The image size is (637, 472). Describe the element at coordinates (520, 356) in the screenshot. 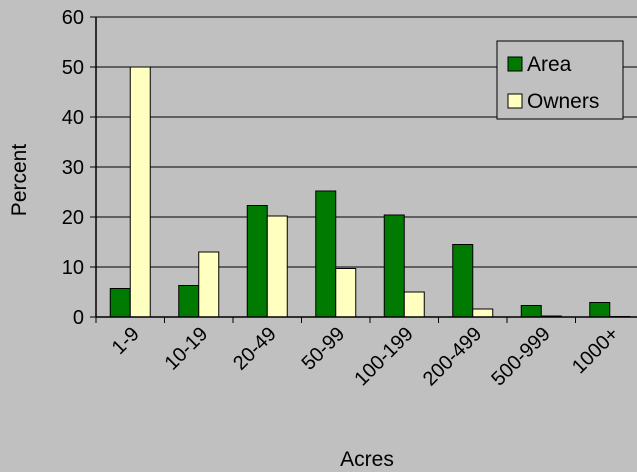

I see `x-tick-label: 500-999` at that location.